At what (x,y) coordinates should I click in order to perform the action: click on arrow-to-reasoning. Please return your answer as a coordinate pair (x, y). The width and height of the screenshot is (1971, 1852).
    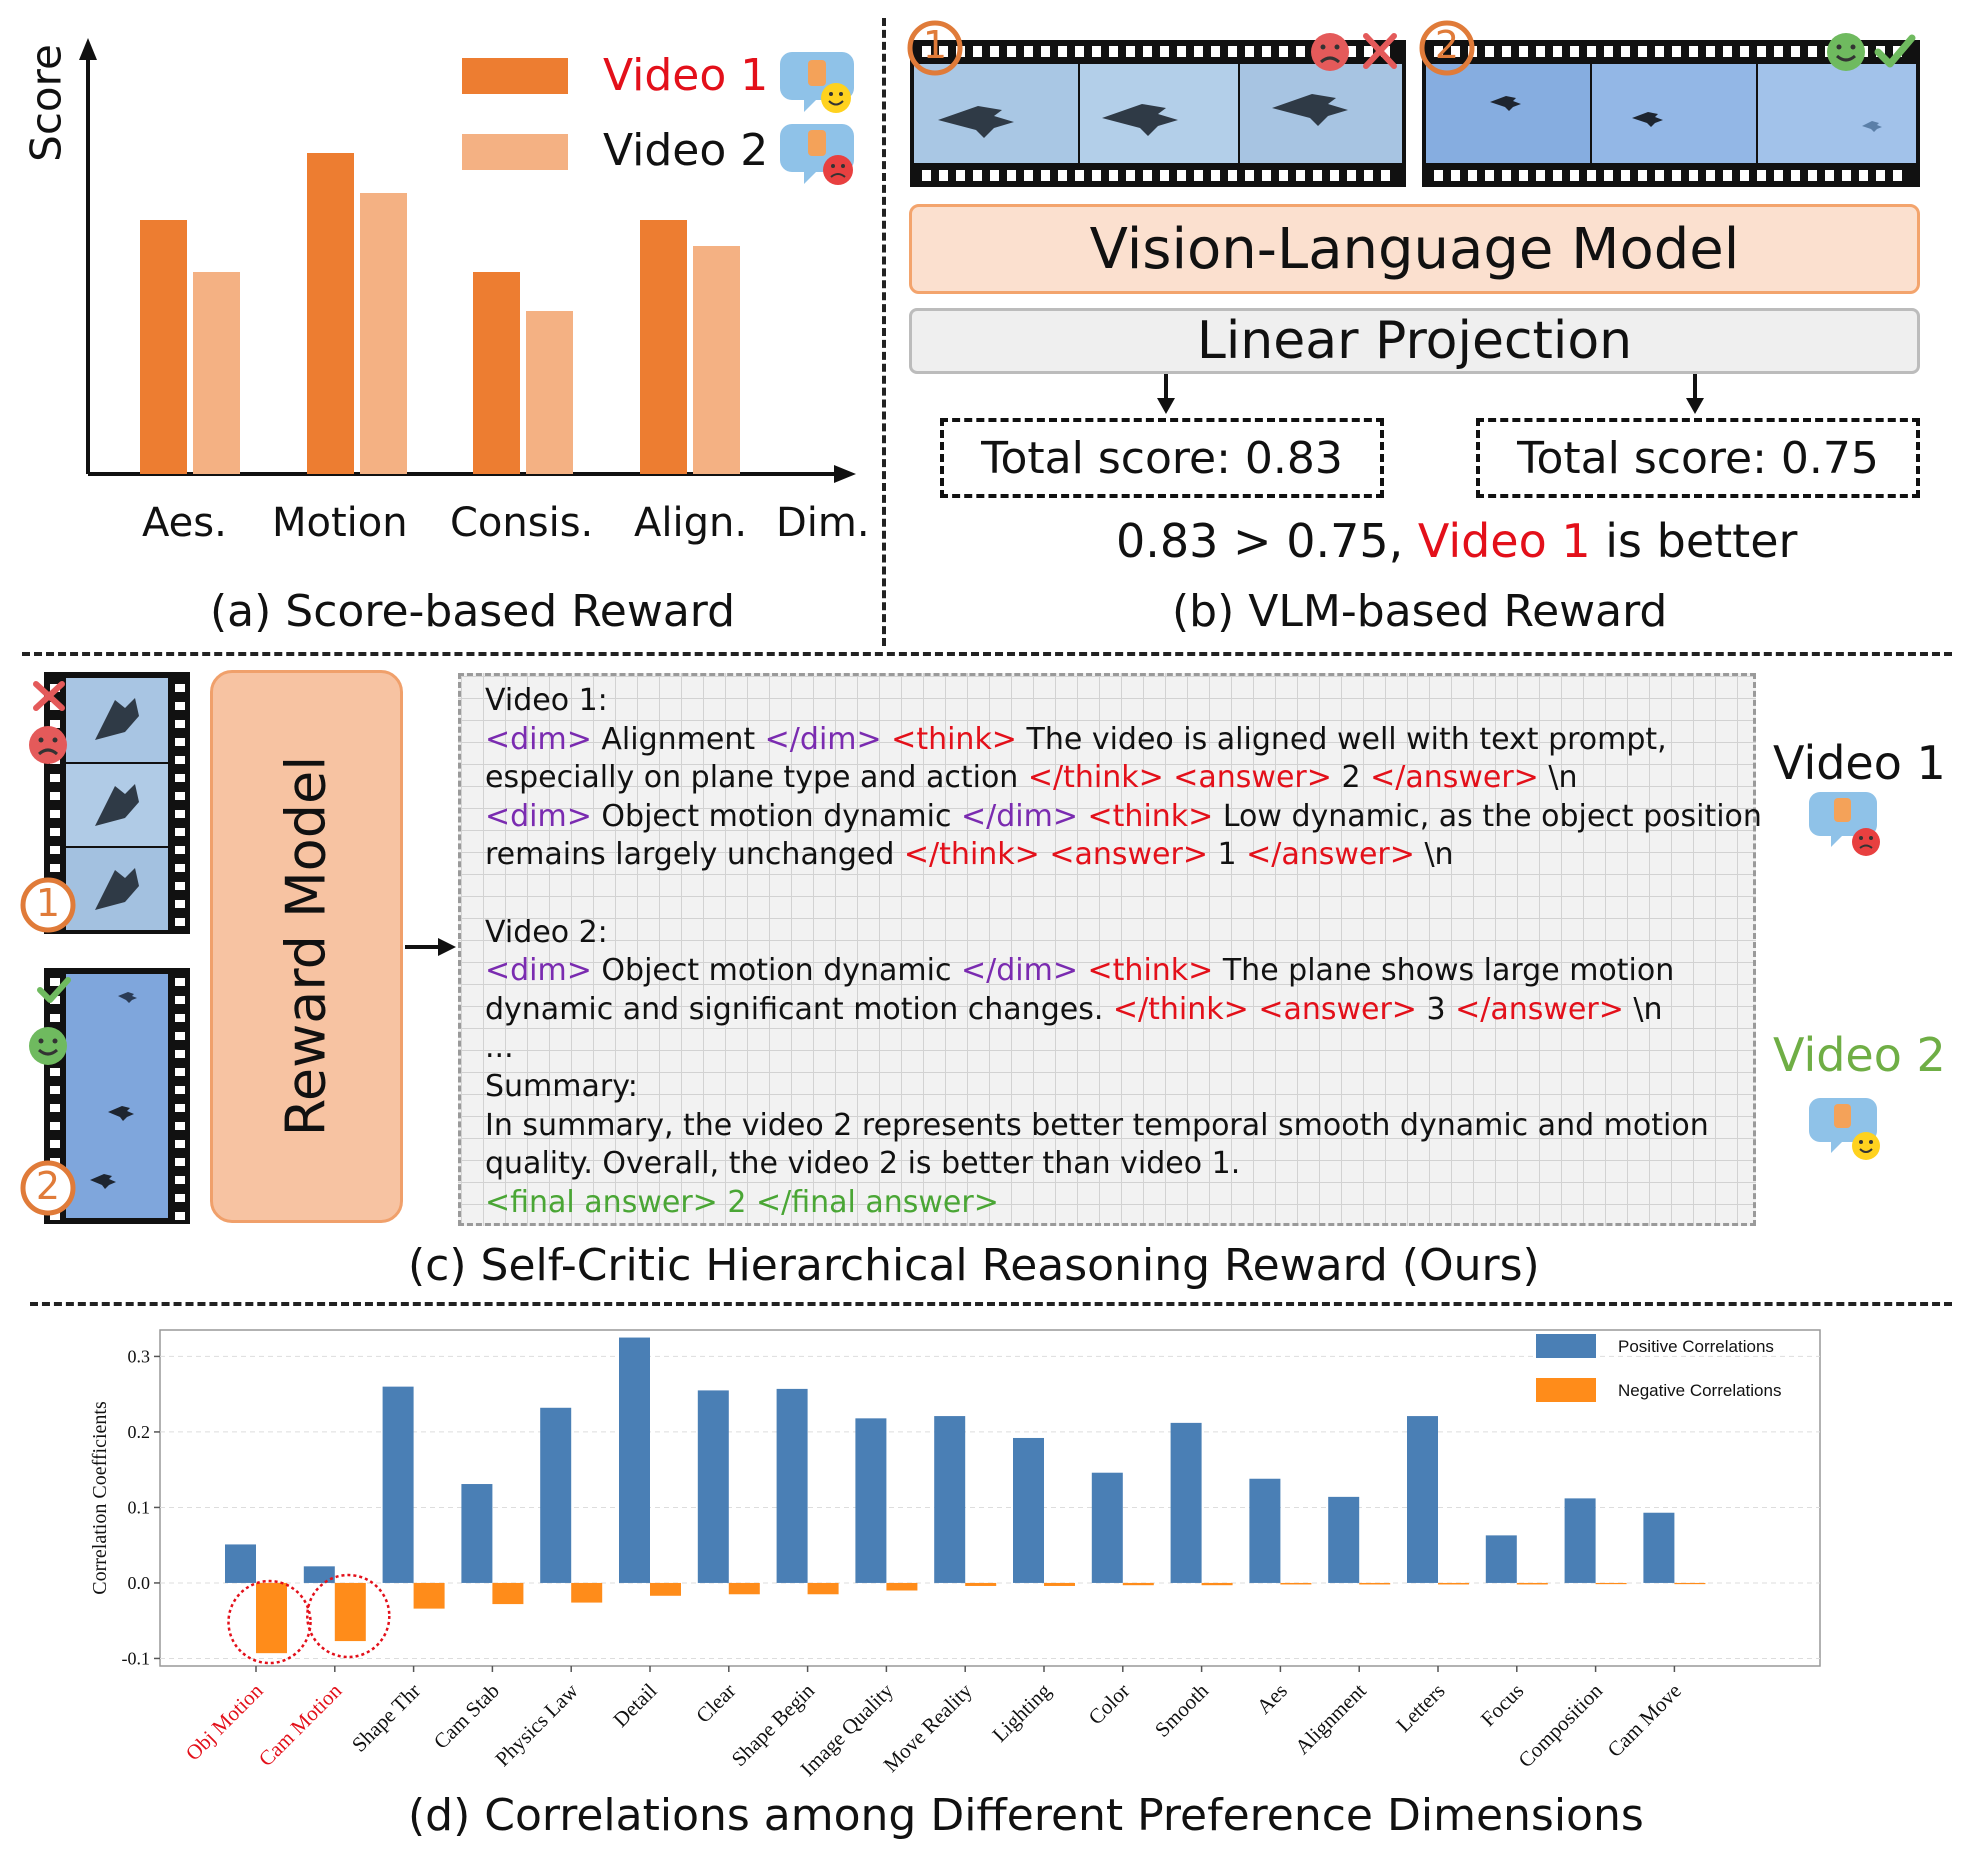
    Looking at the image, I should click on (430, 947).